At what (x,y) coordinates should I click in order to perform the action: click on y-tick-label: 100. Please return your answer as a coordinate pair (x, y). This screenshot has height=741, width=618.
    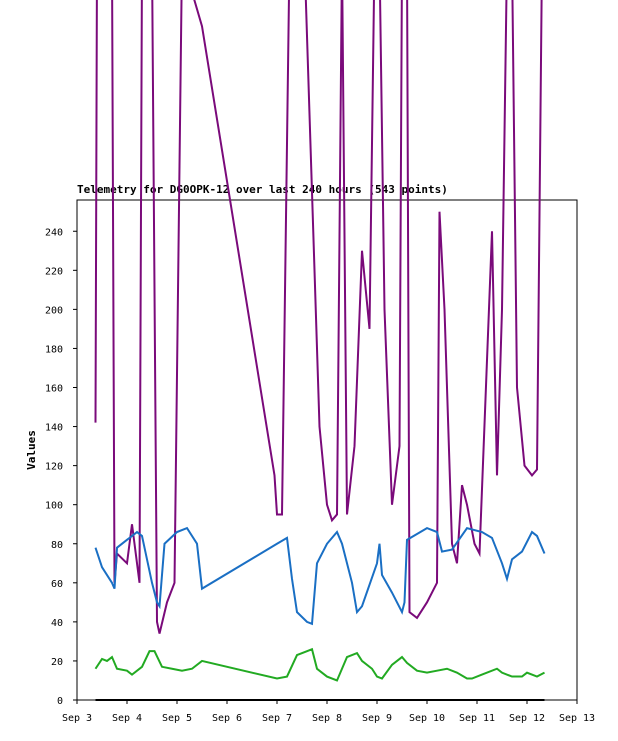
    Looking at the image, I should click on (54, 506).